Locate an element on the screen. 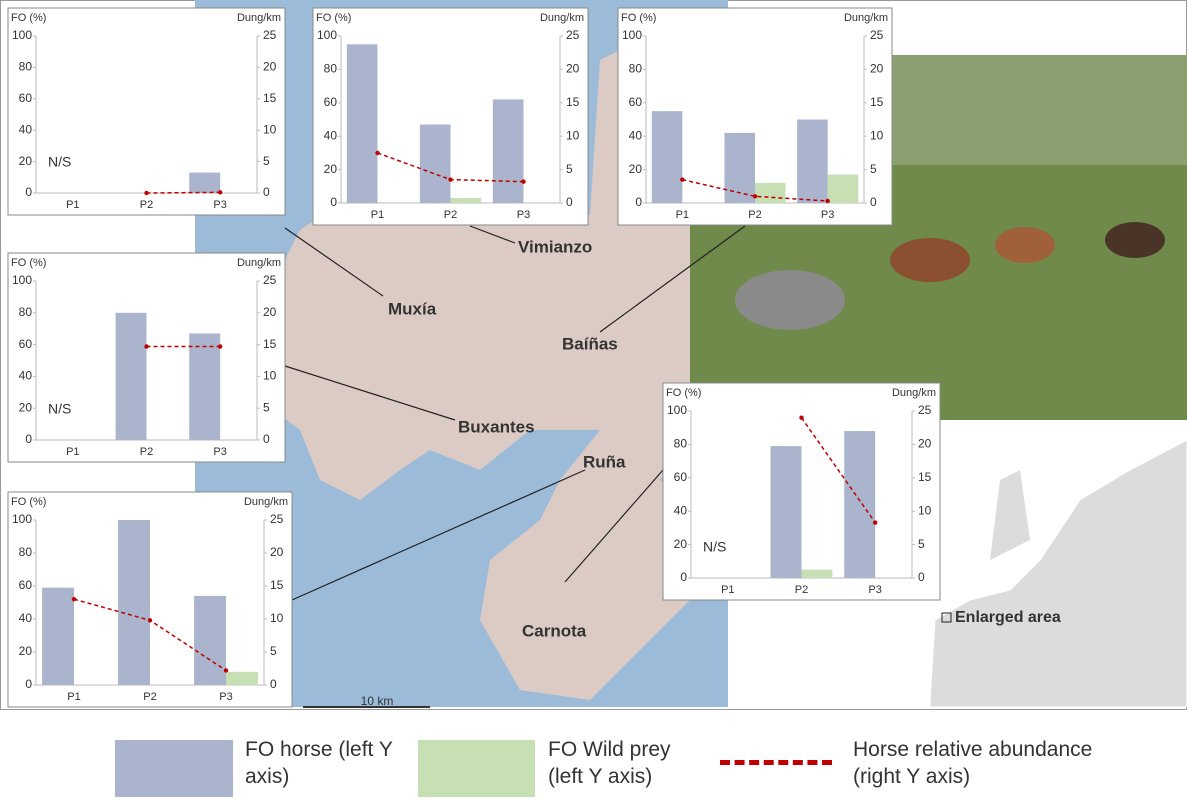 The image size is (1187, 800). britain is located at coordinates (1010, 515).